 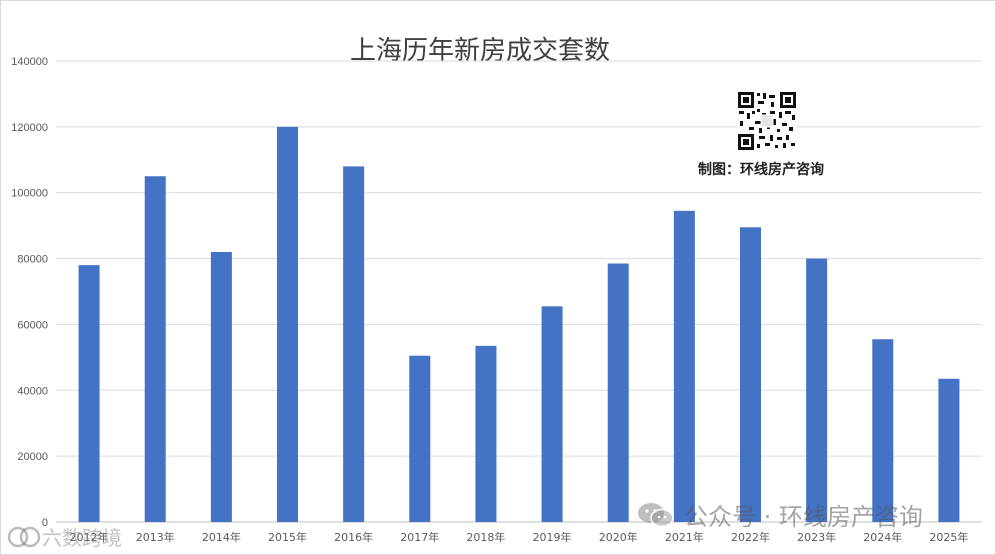 What do you see at coordinates (750, 537) in the screenshot?
I see `x-tick-label: 2022年` at bounding box center [750, 537].